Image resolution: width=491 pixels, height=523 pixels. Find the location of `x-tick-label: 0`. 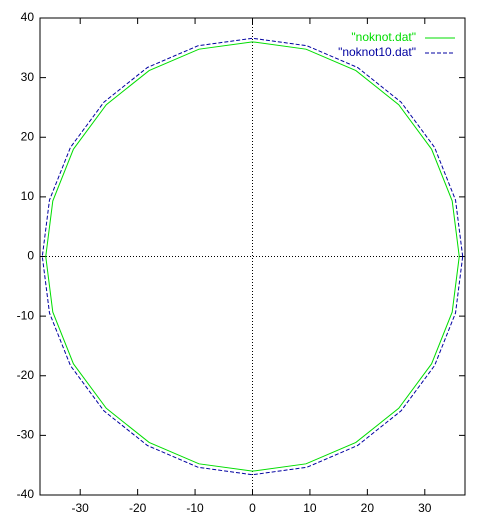

x-tick-label: 0 is located at coordinates (252, 508).